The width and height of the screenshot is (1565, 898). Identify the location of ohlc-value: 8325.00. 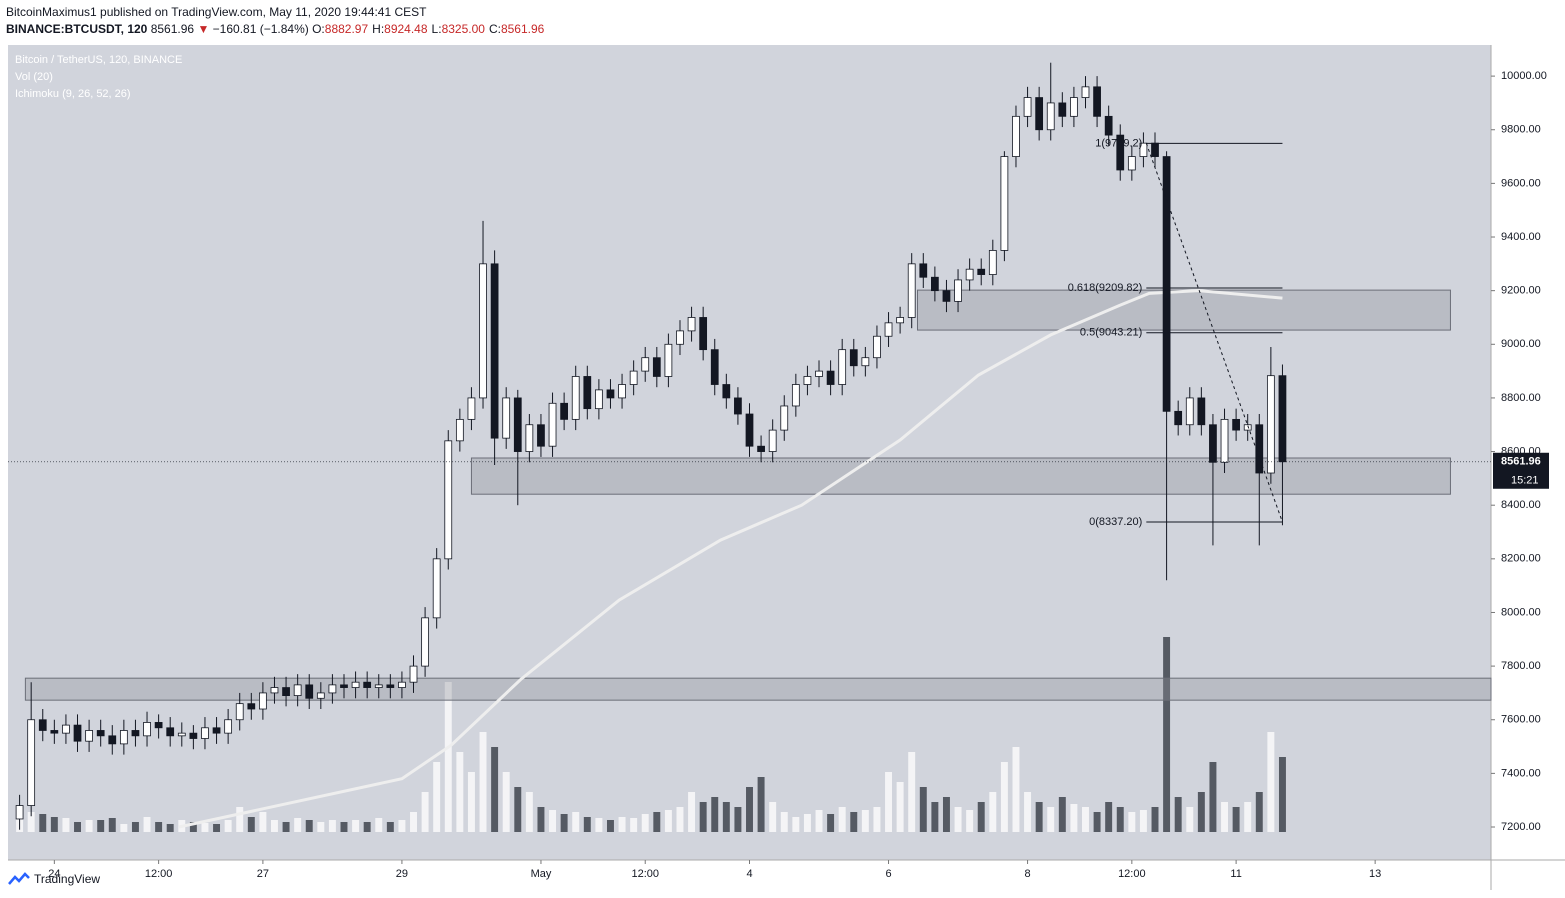
(463, 29).